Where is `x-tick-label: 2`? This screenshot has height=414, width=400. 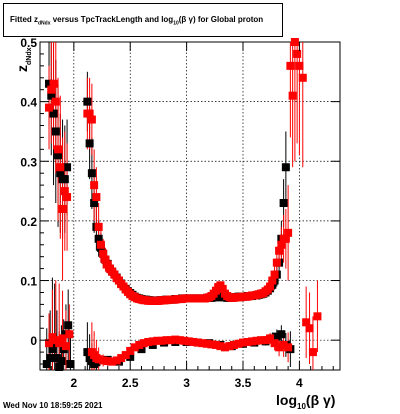 x-tick-label: 2 is located at coordinates (73, 383).